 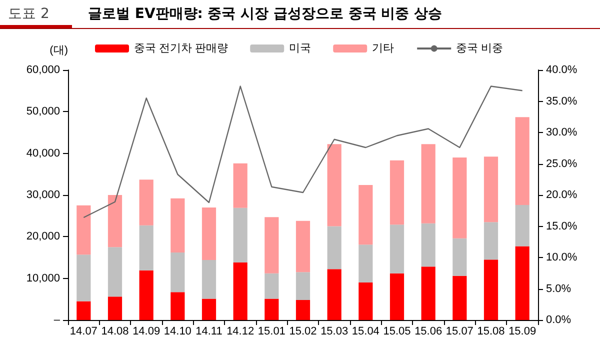 I want to click on y2-tick-label: 20.0%, so click(x=562, y=195).